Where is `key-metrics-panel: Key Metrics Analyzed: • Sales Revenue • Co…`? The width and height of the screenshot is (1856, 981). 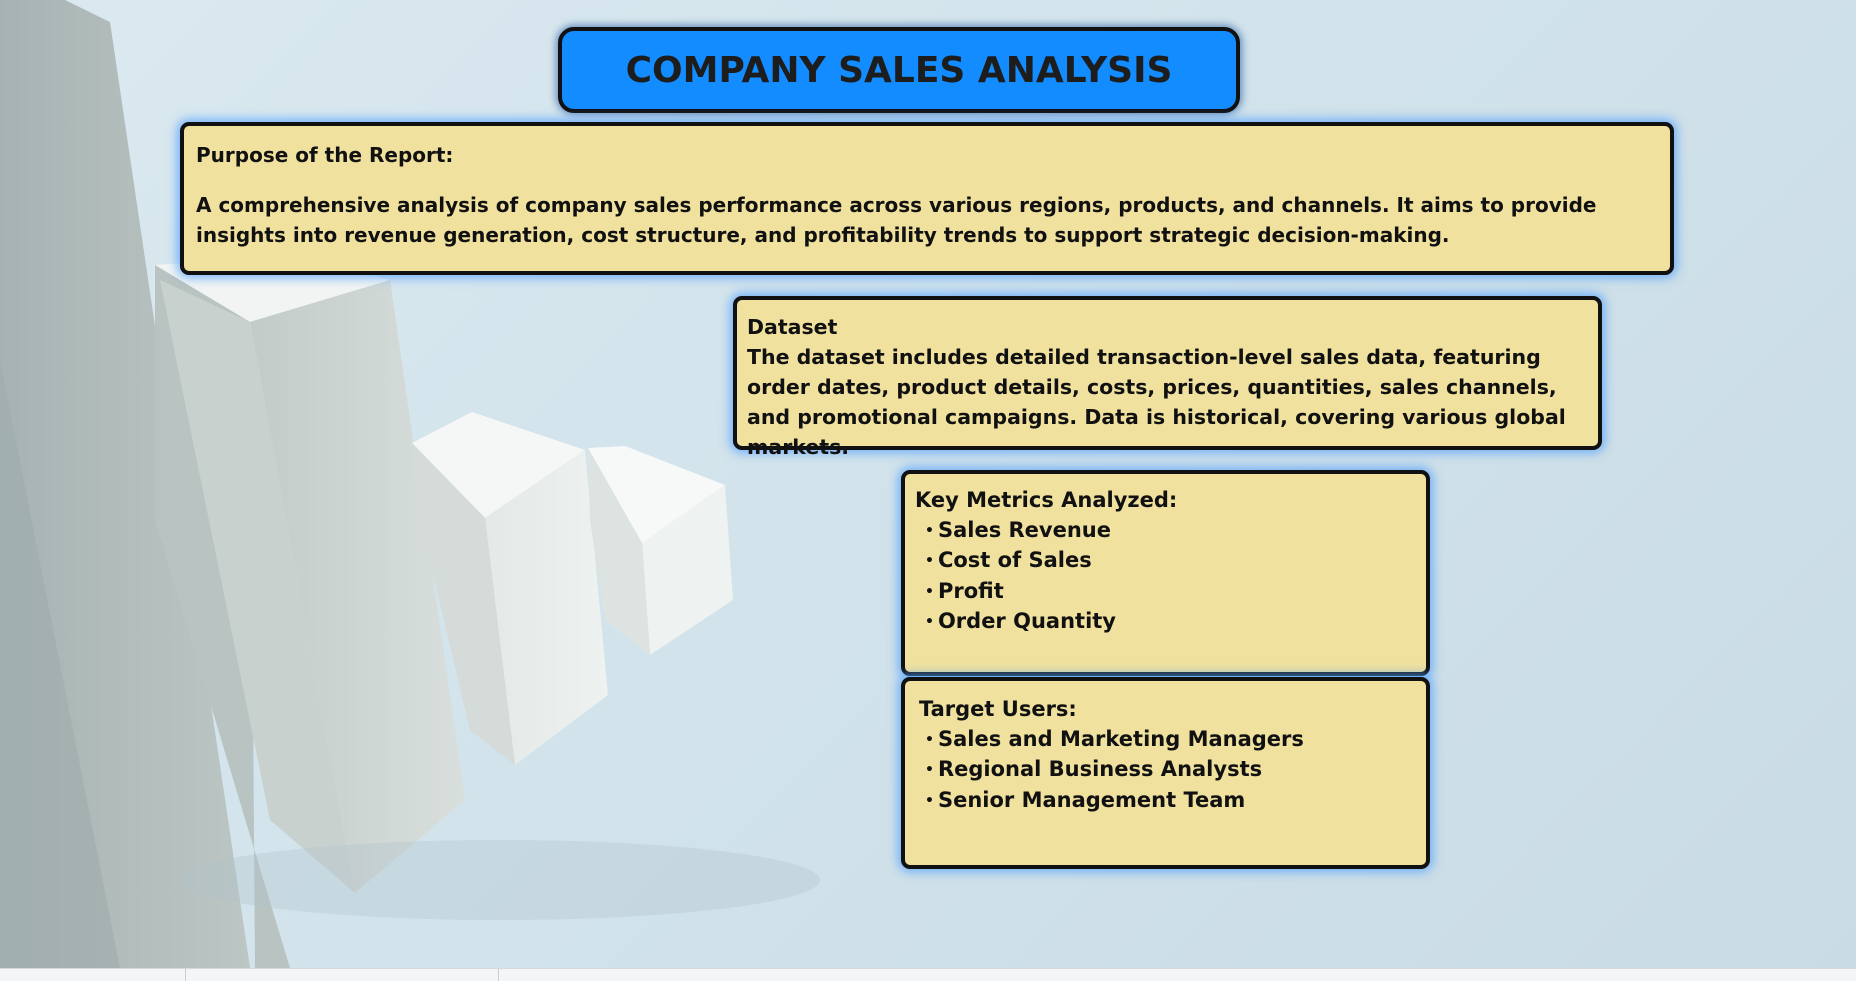 key-metrics-panel: Key Metrics Analyzed: • Sales Revenue • Co… is located at coordinates (1165, 573).